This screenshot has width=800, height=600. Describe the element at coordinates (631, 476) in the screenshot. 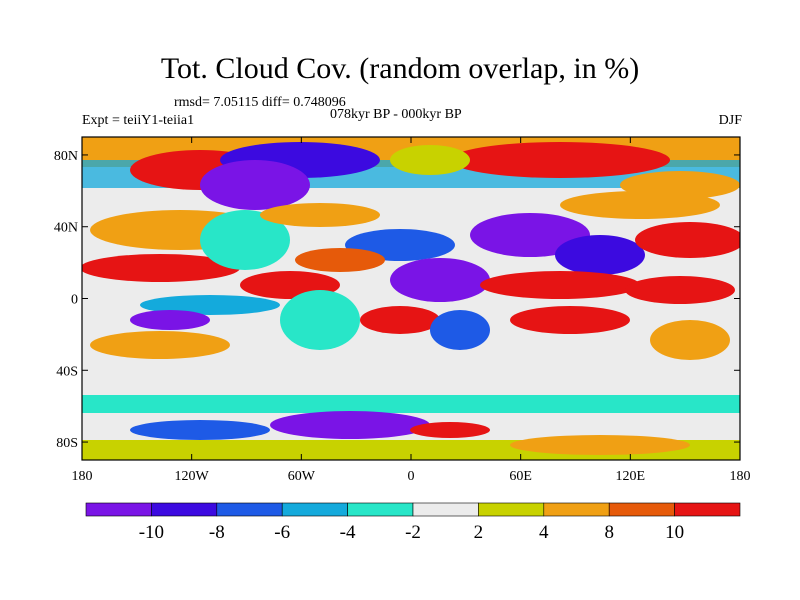

I see `lon-tick-label: 120E` at that location.